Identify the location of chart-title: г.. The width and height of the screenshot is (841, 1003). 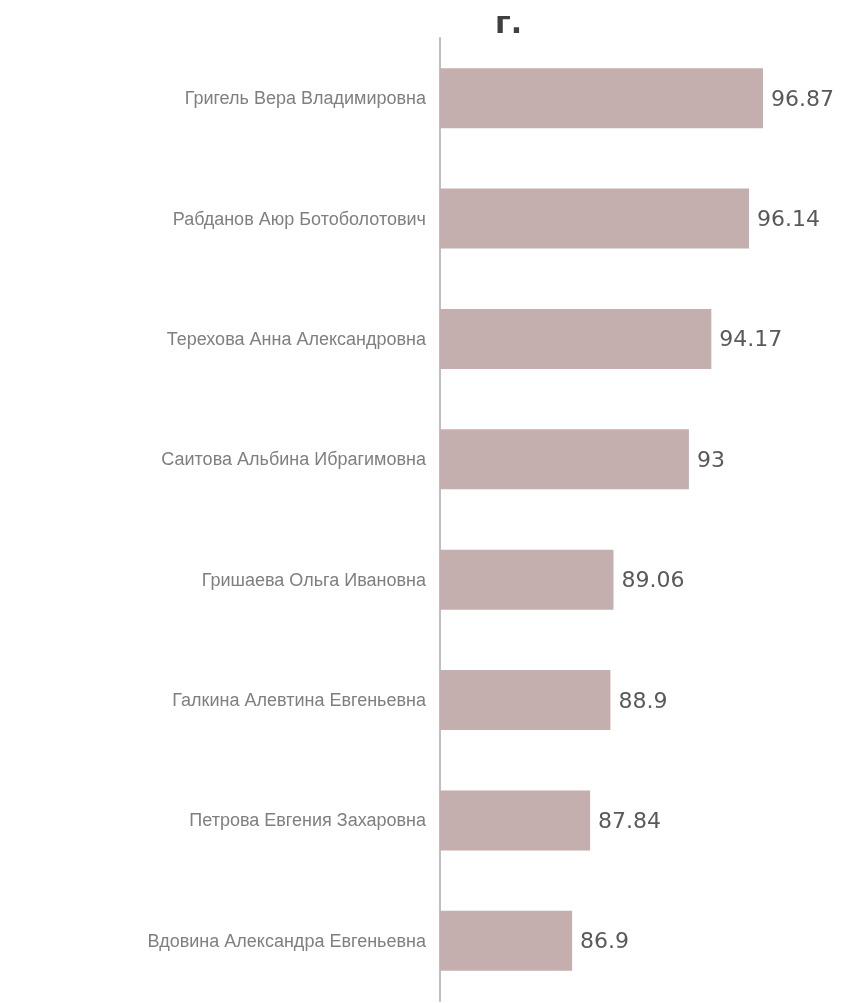
(509, 22).